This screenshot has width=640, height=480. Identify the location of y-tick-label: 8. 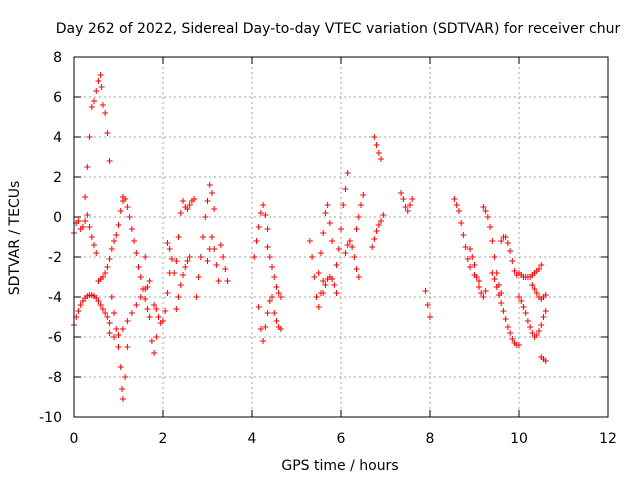
(57, 58).